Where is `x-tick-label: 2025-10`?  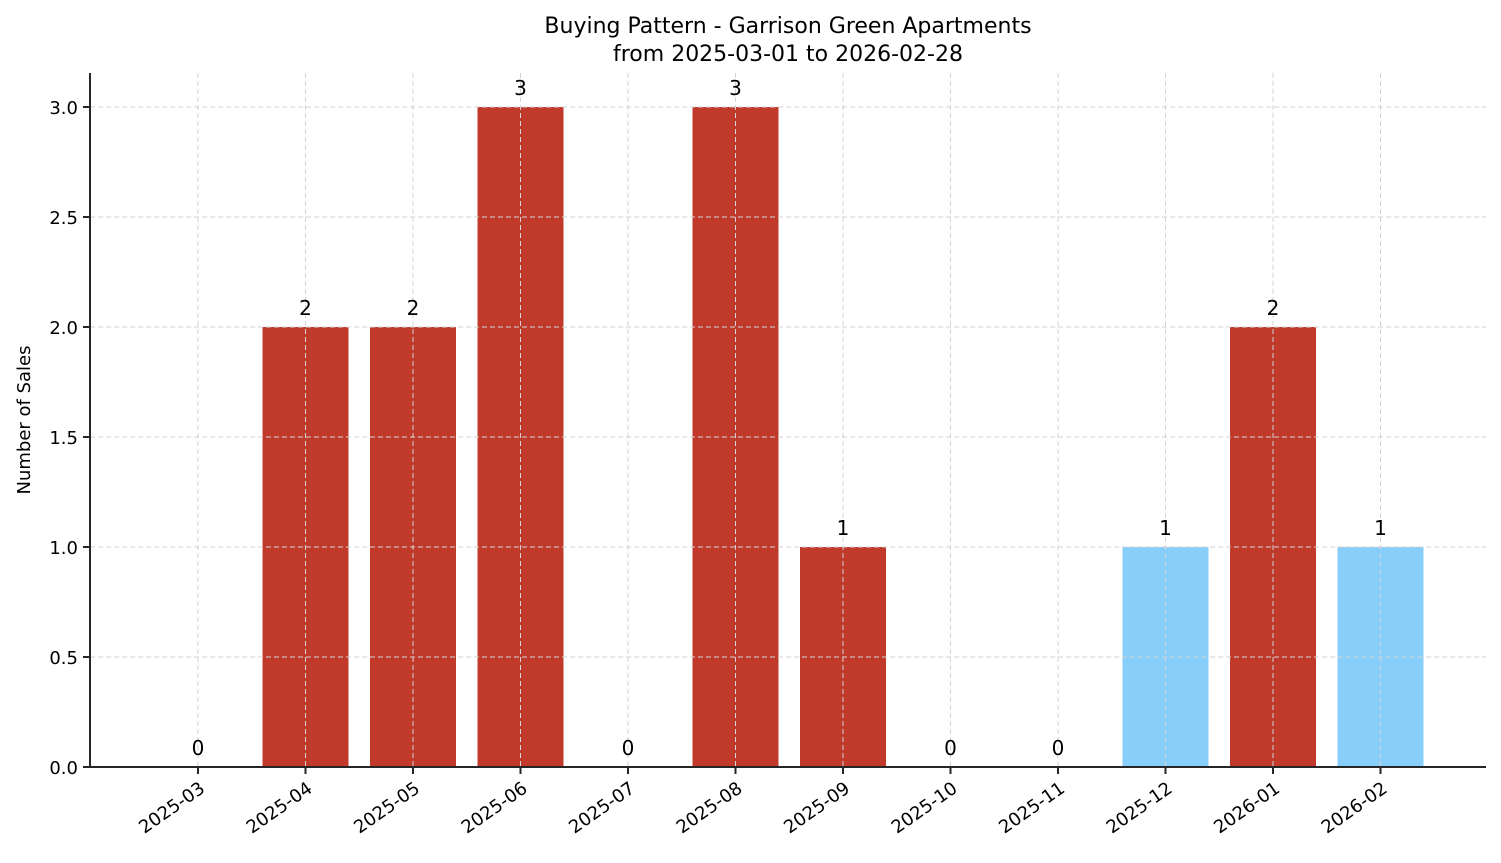 x-tick-label: 2025-10 is located at coordinates (925, 808).